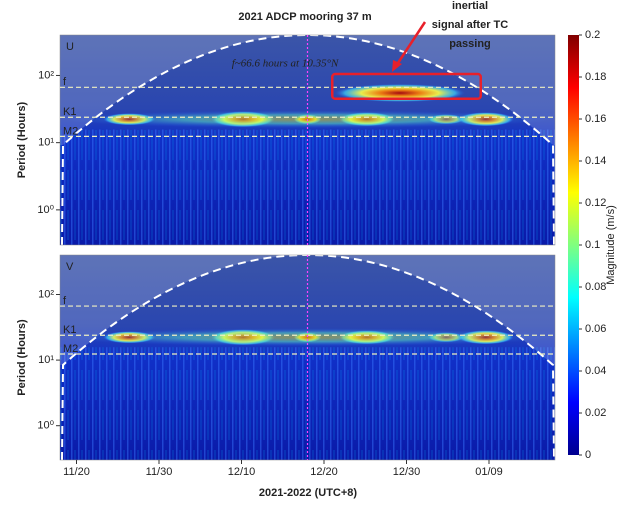 The image size is (628, 505). I want to click on x-tick-label: 11/20, so click(76, 472).